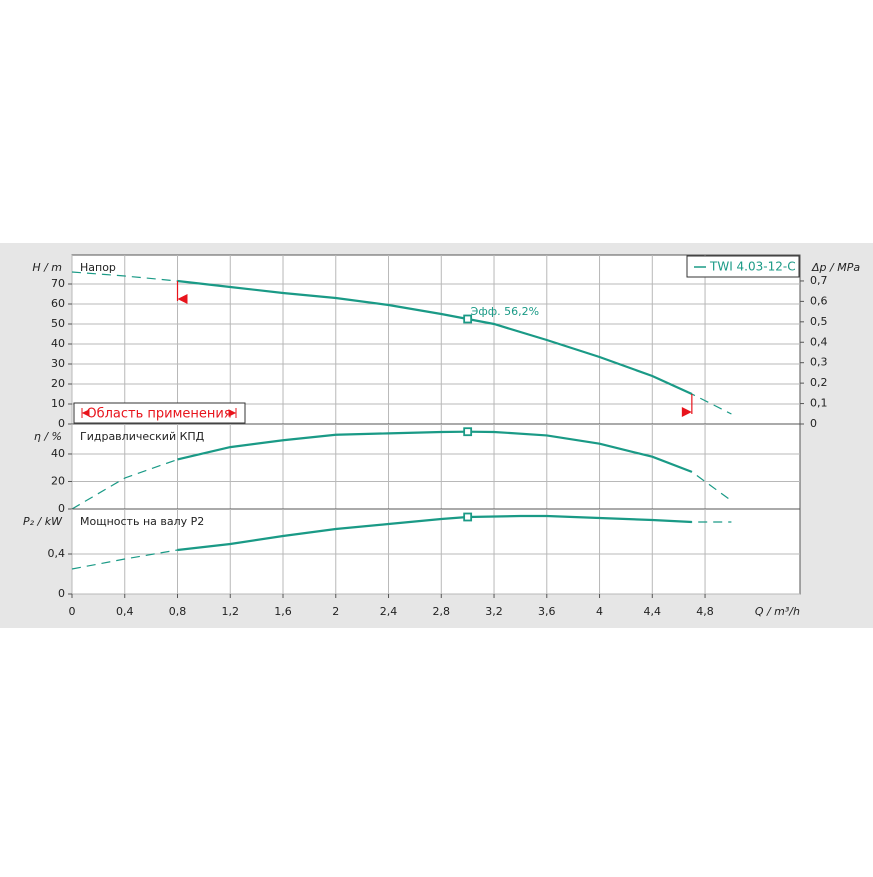 Image resolution: width=873 pixels, height=877 pixels. Describe the element at coordinates (47, 267) in the screenshot. I see `y-axis-title: H / m` at that location.